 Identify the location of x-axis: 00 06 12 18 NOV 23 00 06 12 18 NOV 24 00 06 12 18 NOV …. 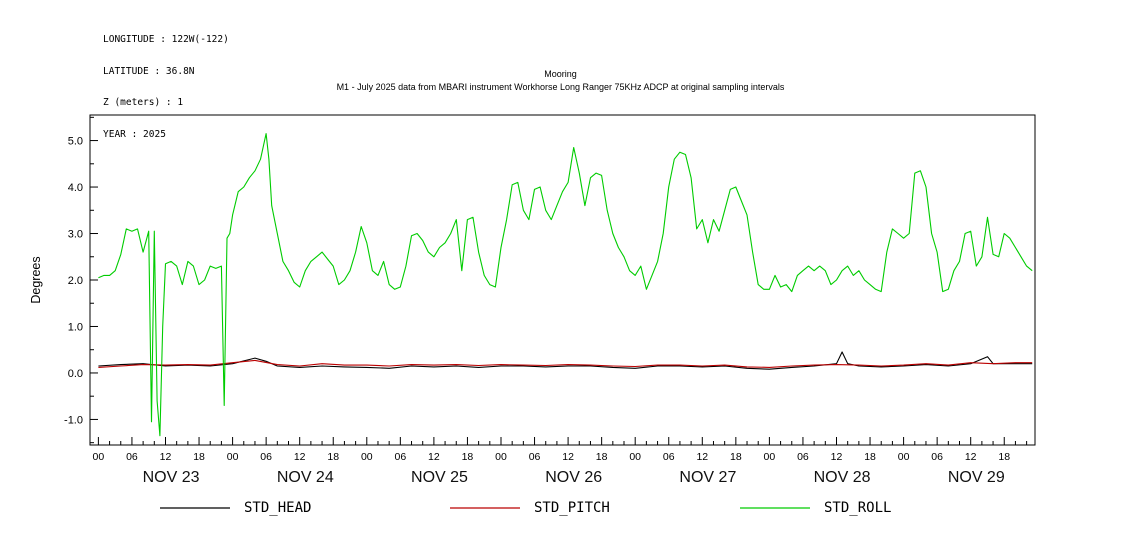
(560, 461).